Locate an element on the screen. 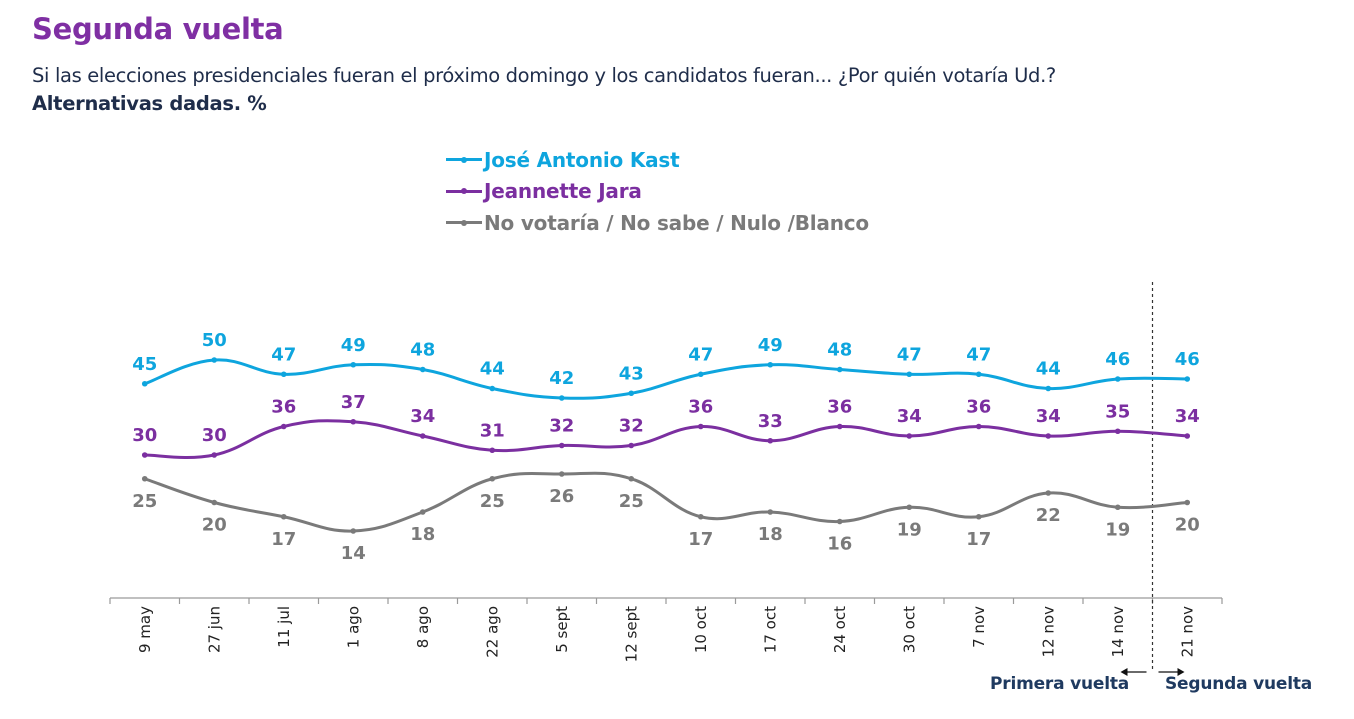  second-round-arrow-head is located at coordinates (1181, 672).